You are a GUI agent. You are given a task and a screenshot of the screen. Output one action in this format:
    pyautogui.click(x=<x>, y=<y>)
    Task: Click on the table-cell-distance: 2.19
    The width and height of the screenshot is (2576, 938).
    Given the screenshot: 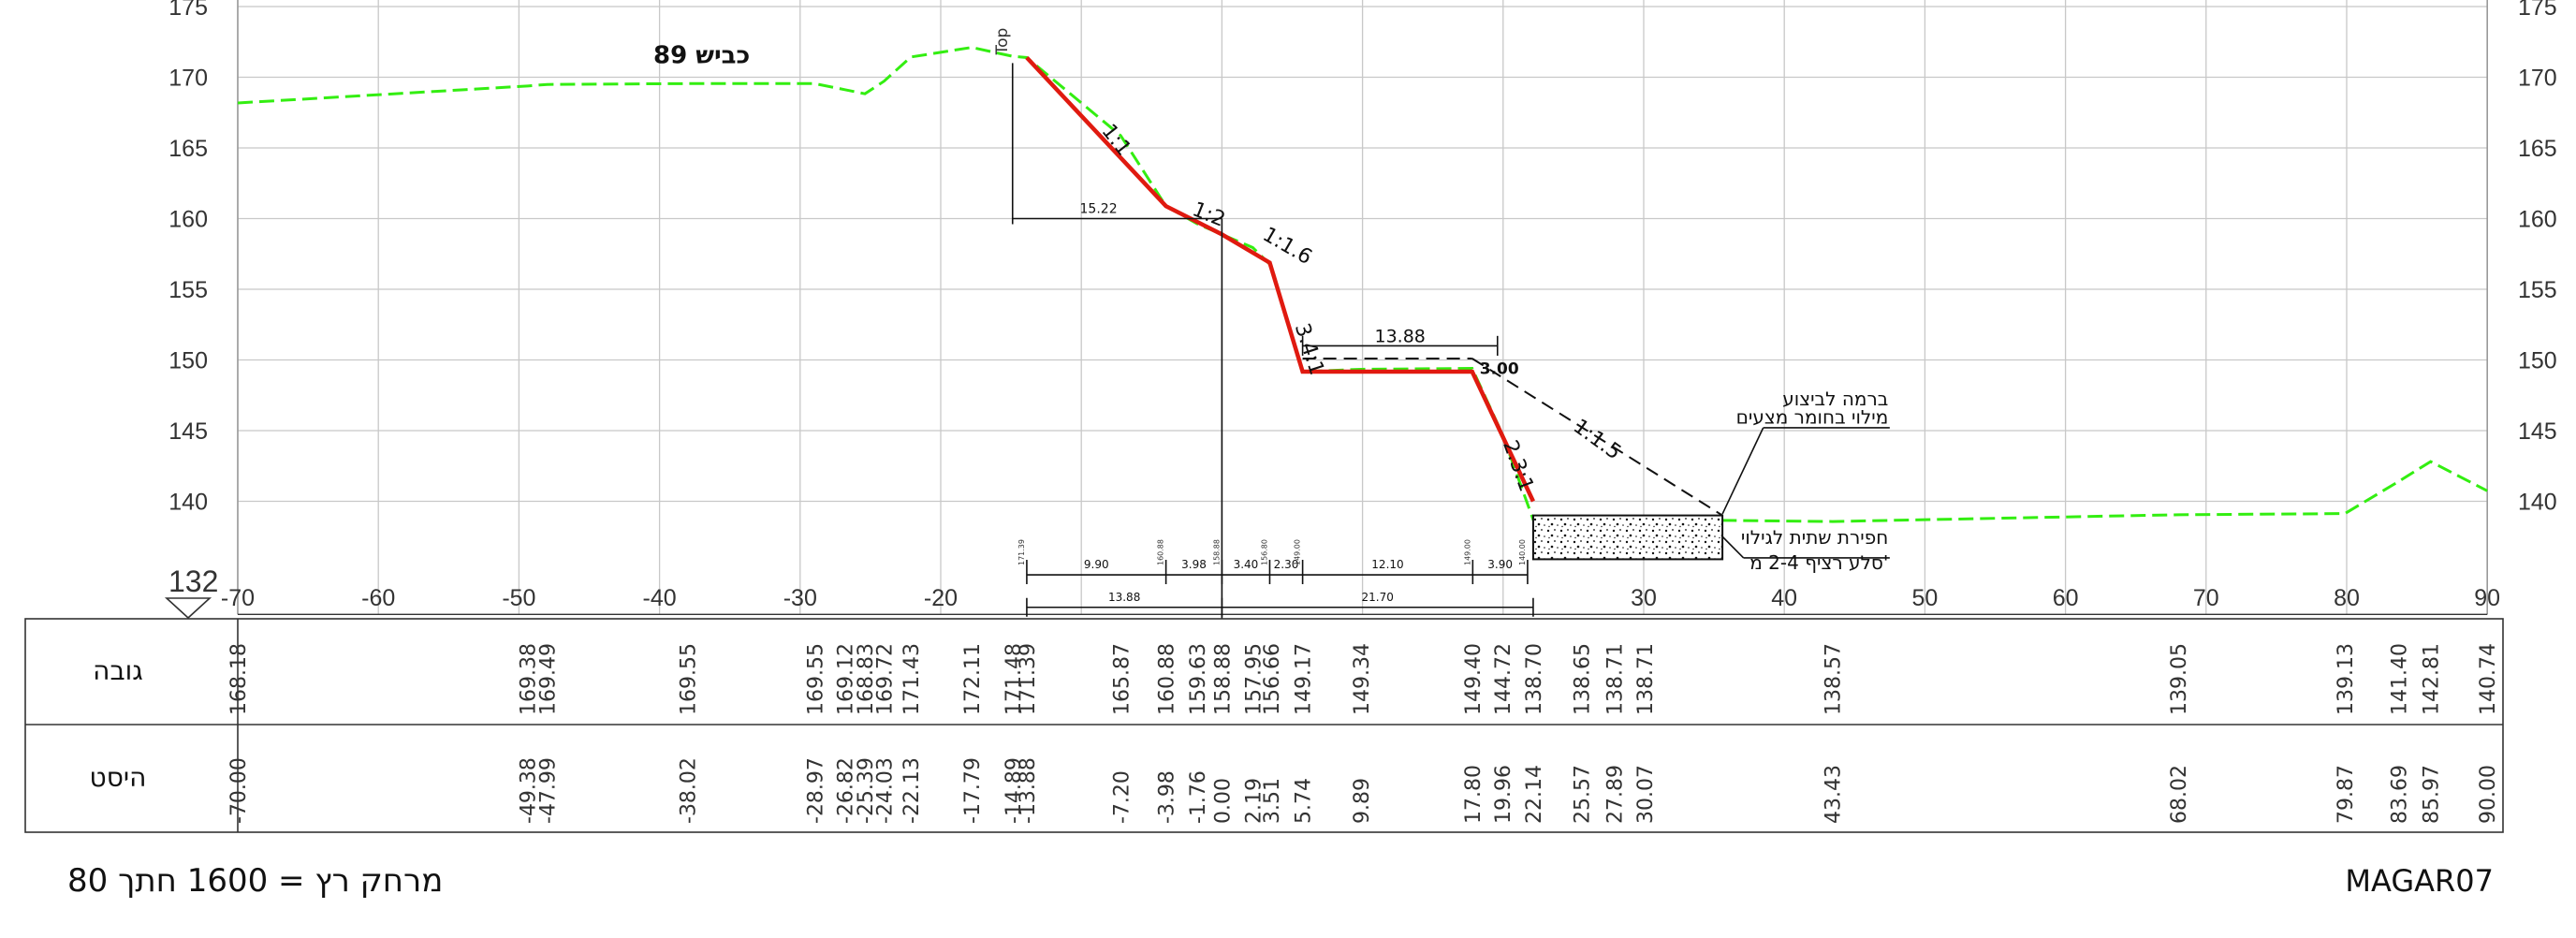 What is the action you would take?
    pyautogui.click(x=1254, y=801)
    